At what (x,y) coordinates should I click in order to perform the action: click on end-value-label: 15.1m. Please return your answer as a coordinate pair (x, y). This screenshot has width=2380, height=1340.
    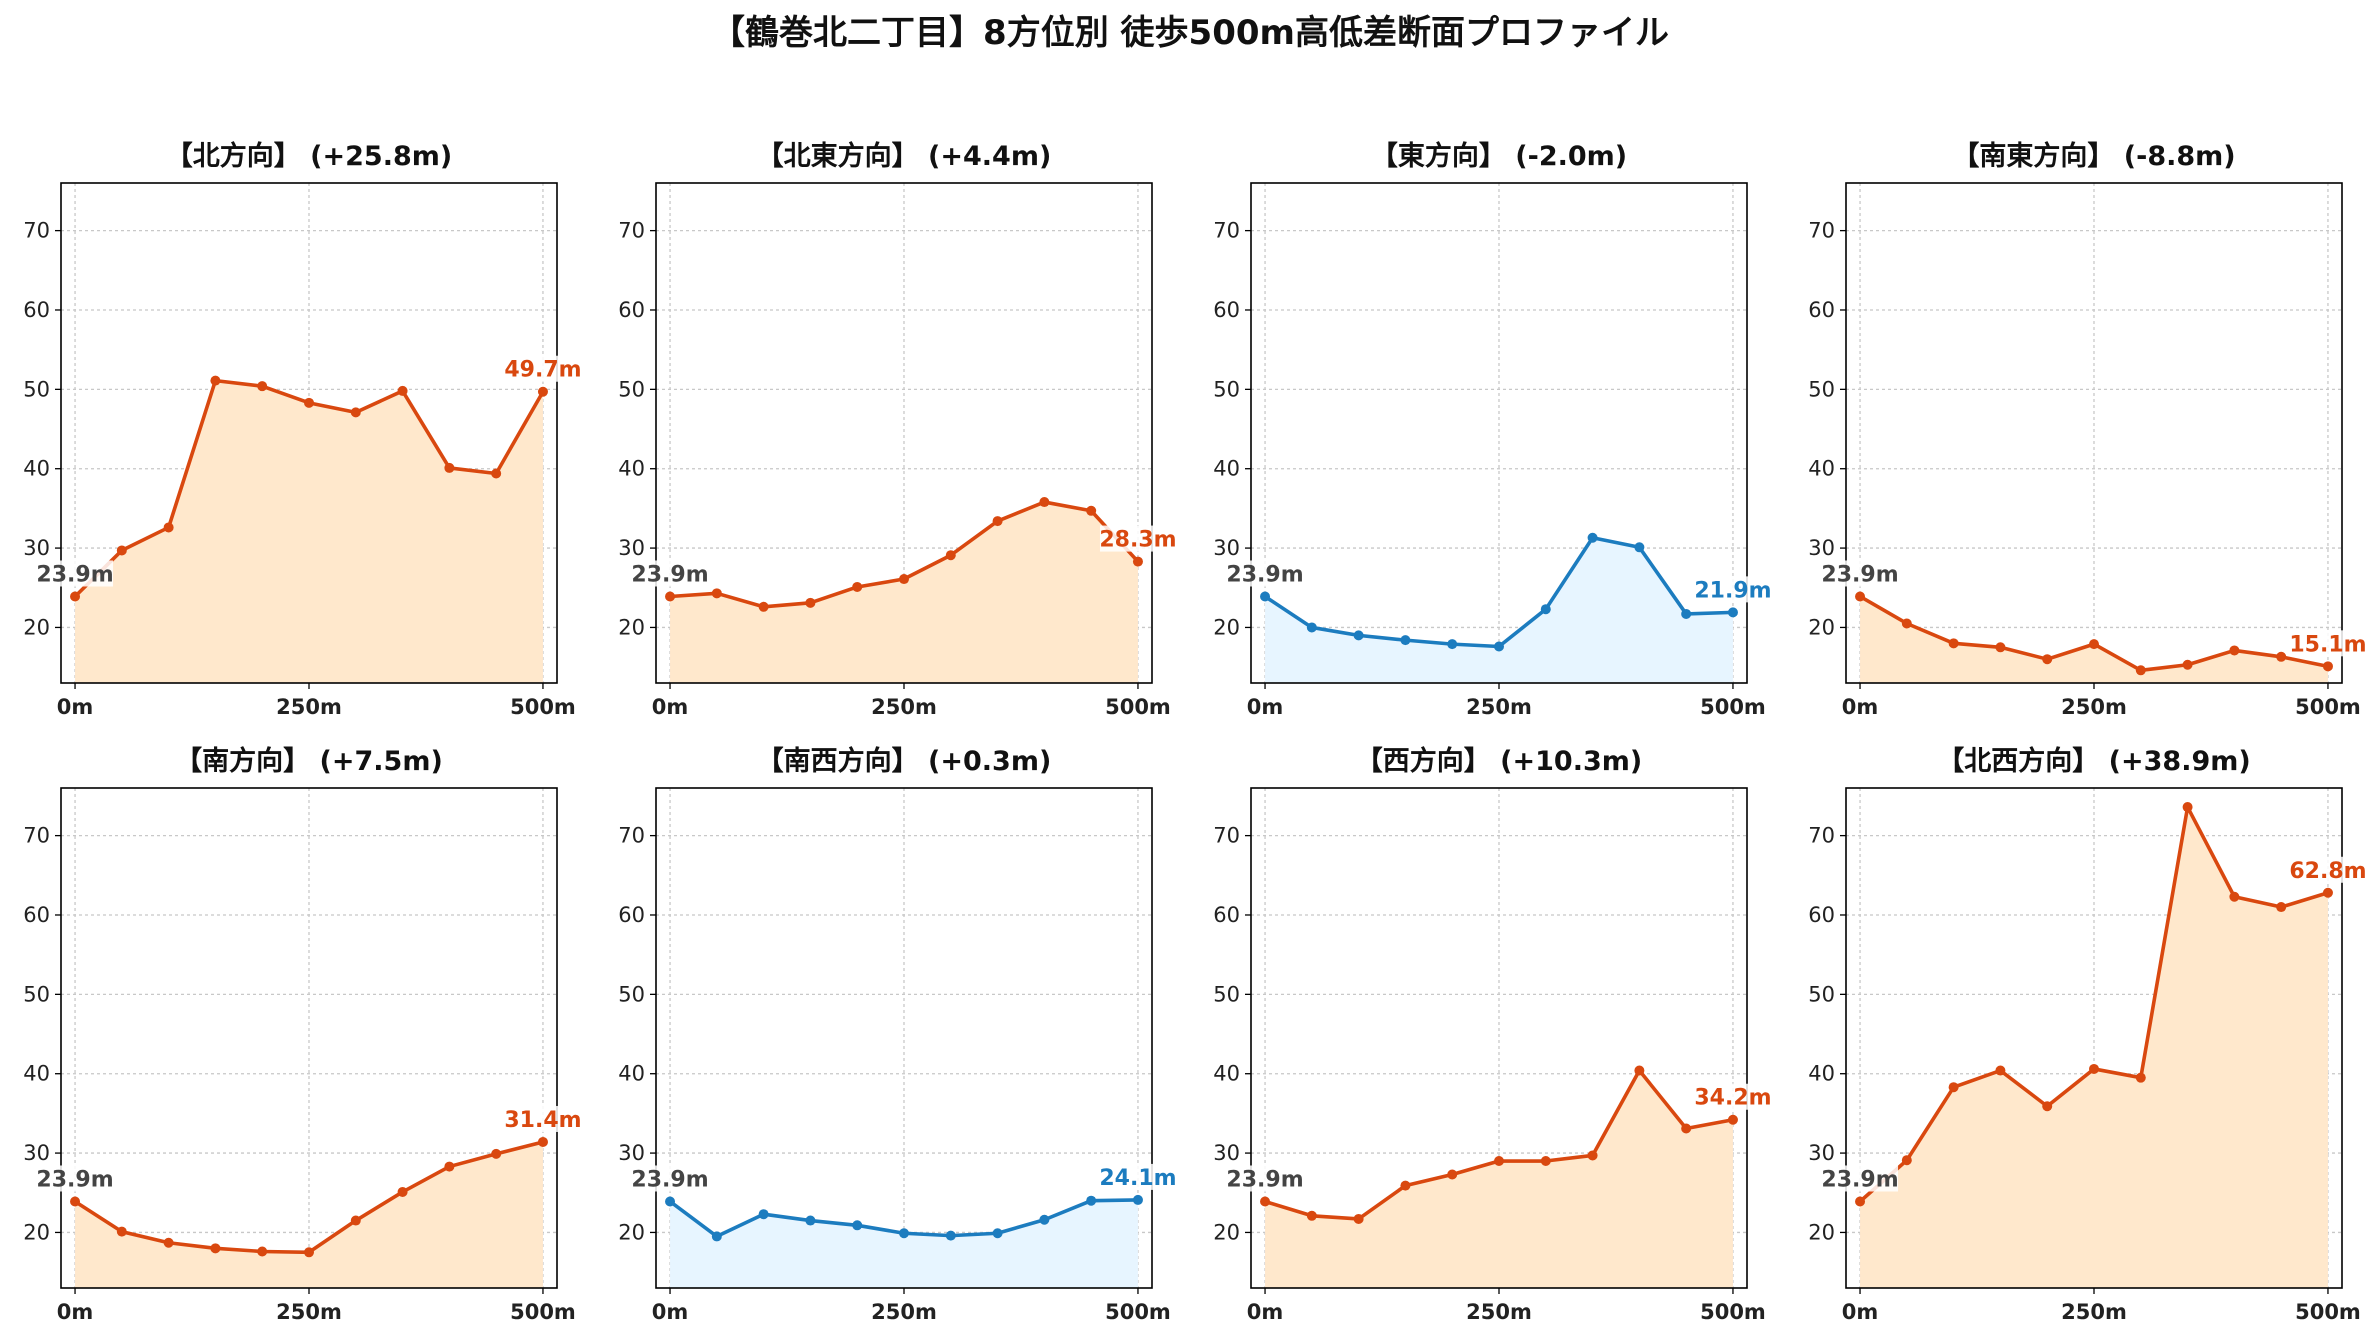
    Looking at the image, I should click on (2327, 644).